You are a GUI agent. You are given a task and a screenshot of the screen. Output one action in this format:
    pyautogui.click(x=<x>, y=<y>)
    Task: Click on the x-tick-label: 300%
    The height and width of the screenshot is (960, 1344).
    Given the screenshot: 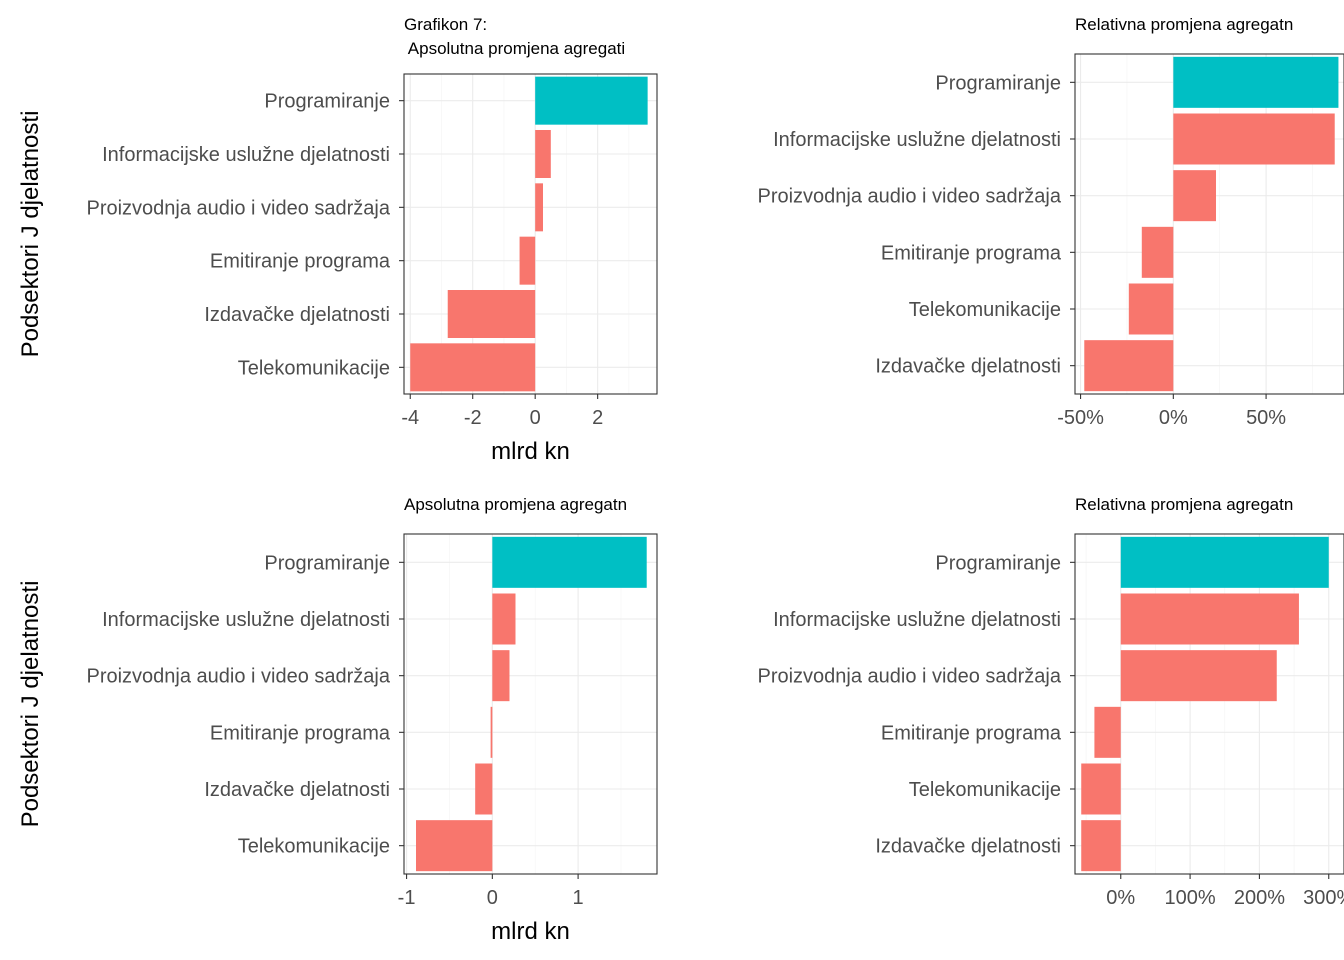 What is the action you would take?
    pyautogui.click(x=1323, y=898)
    